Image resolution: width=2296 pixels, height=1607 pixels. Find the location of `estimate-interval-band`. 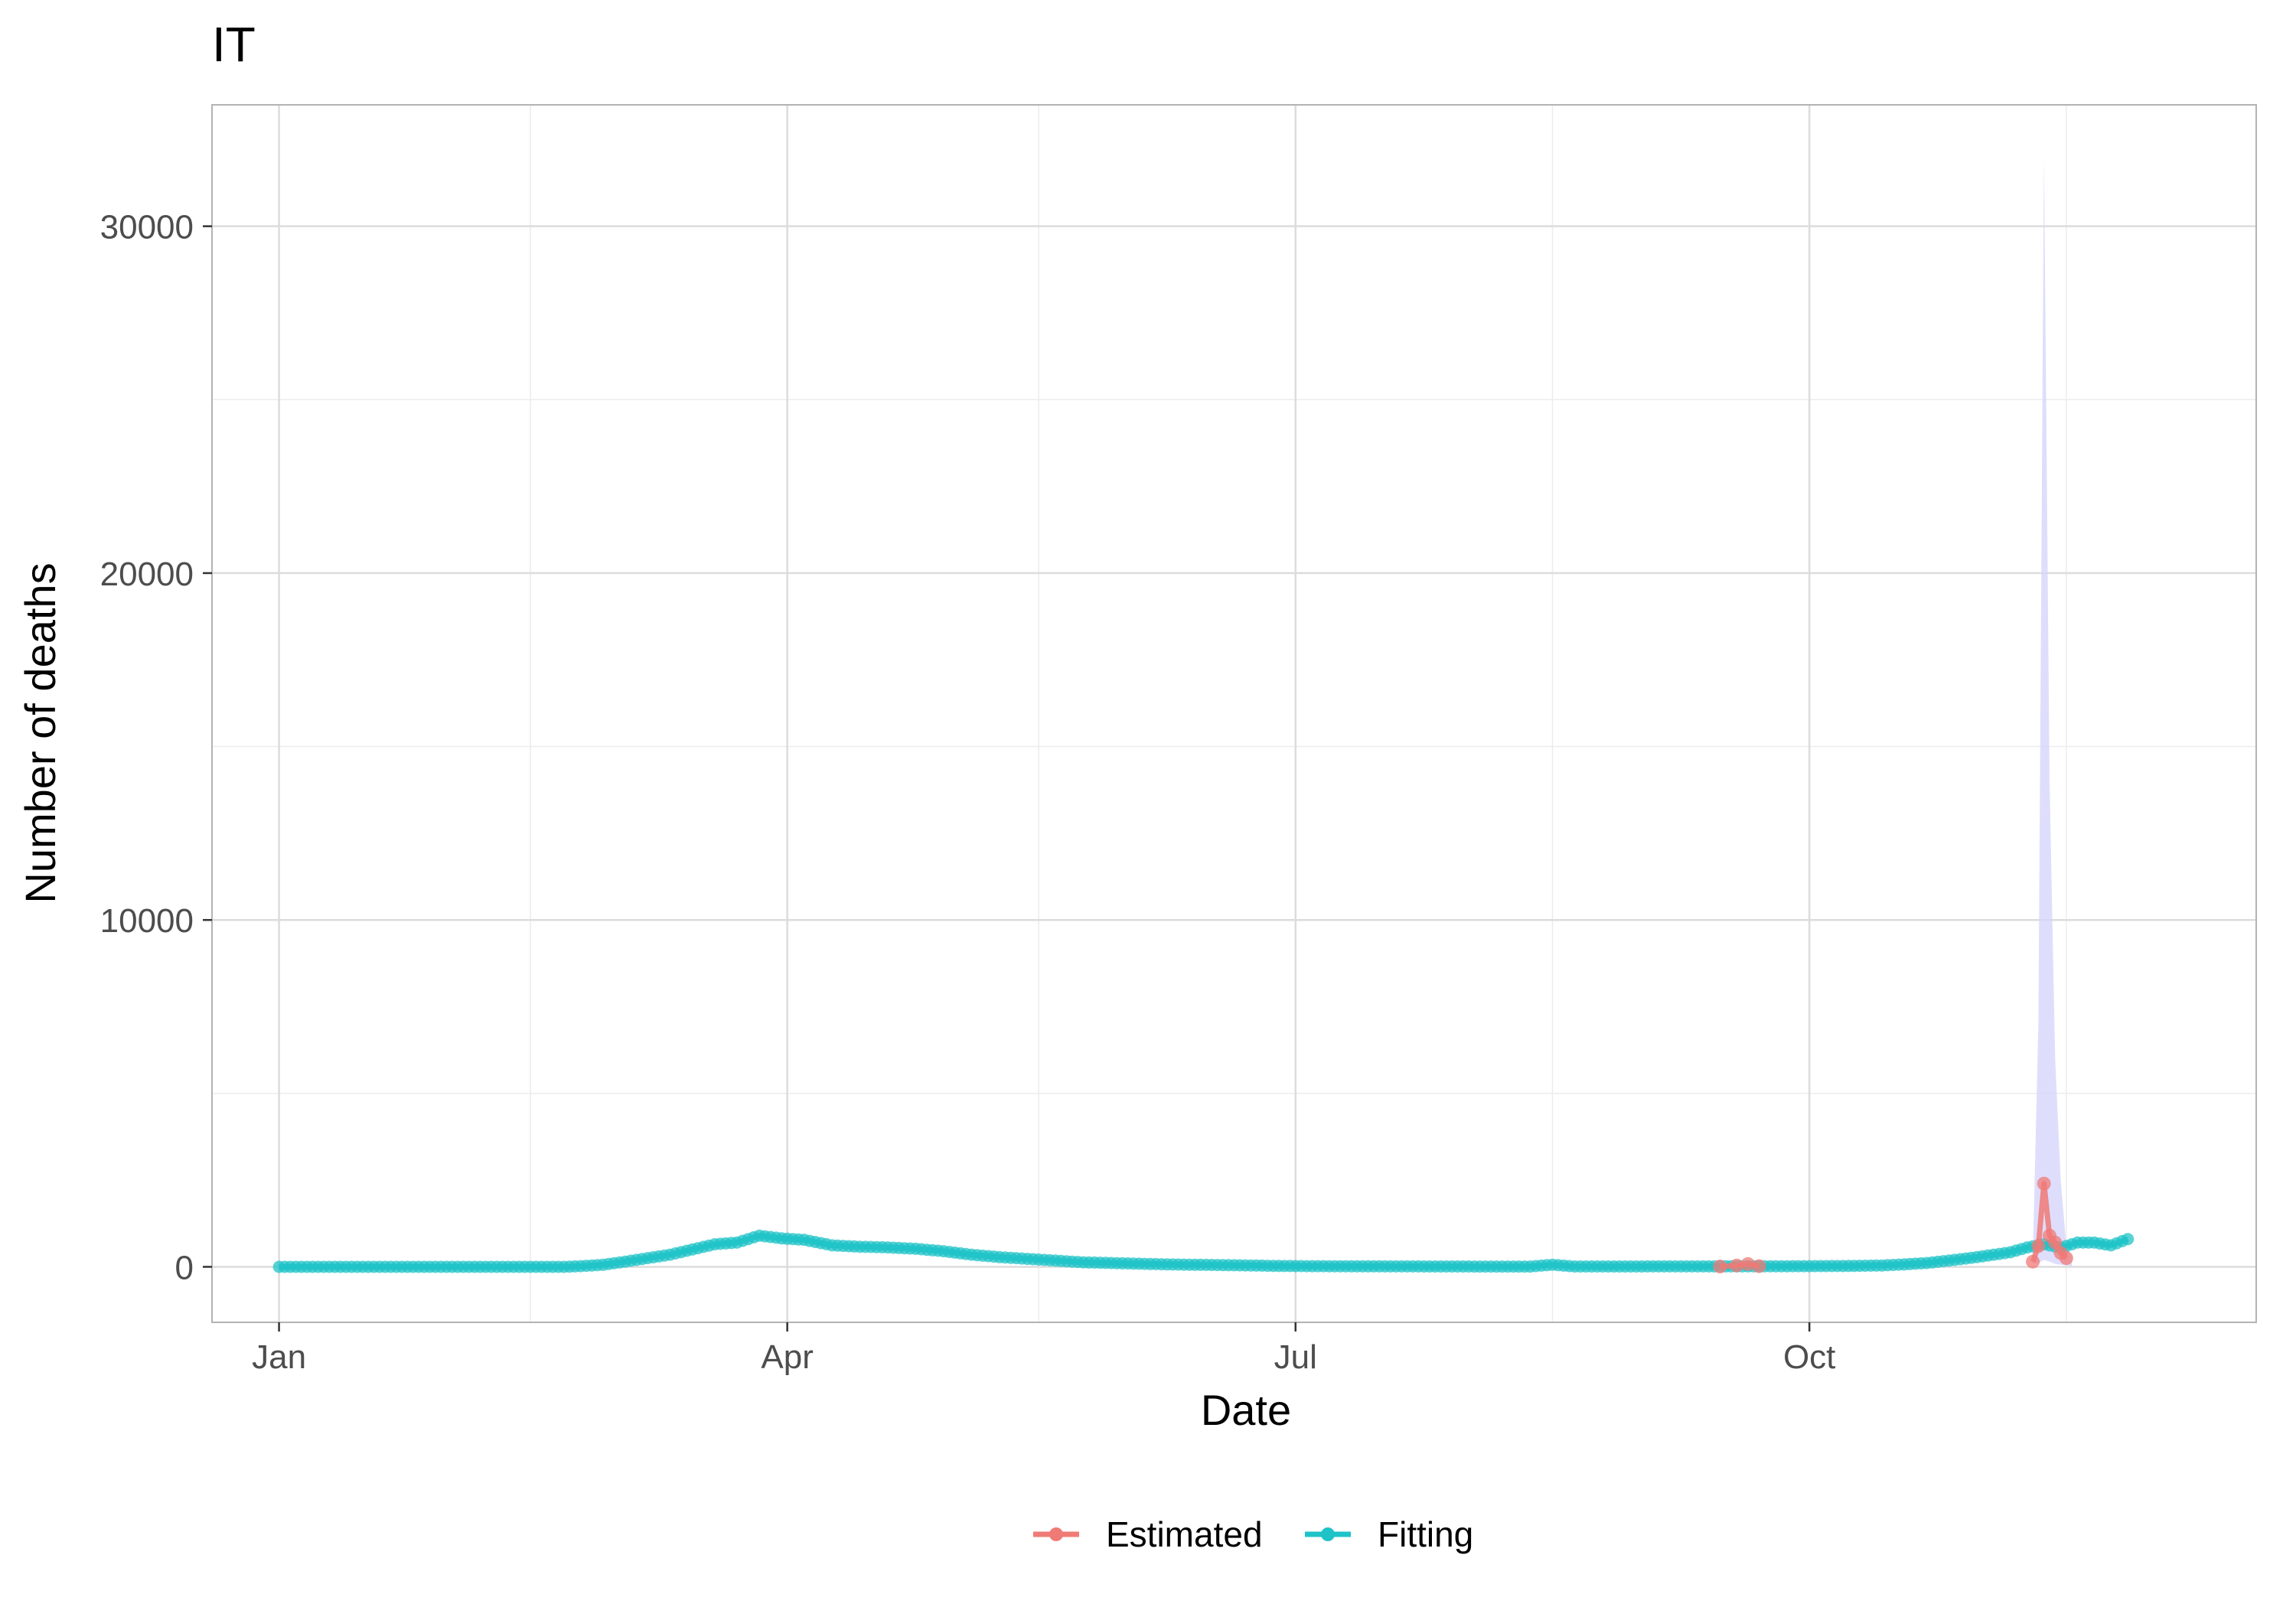

estimate-interval-band is located at coordinates (2053, 711).